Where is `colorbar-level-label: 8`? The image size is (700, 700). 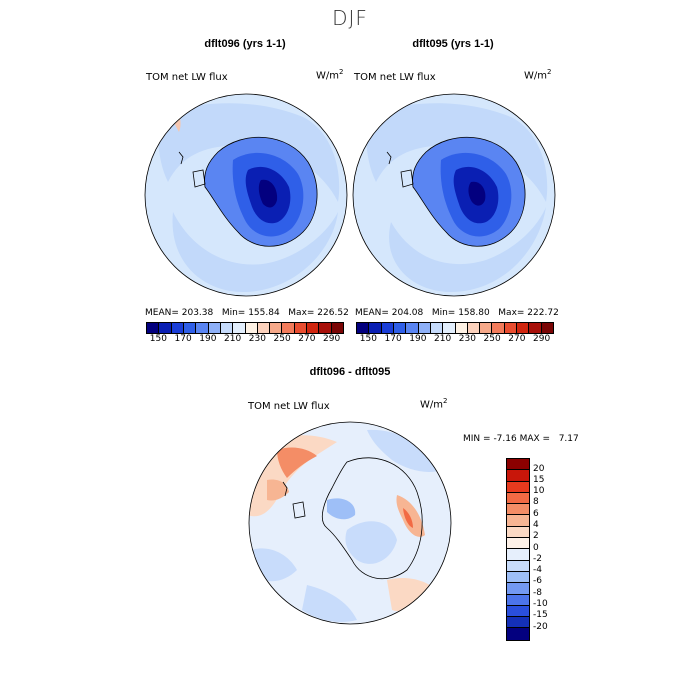 colorbar-level-label: 8 is located at coordinates (536, 502).